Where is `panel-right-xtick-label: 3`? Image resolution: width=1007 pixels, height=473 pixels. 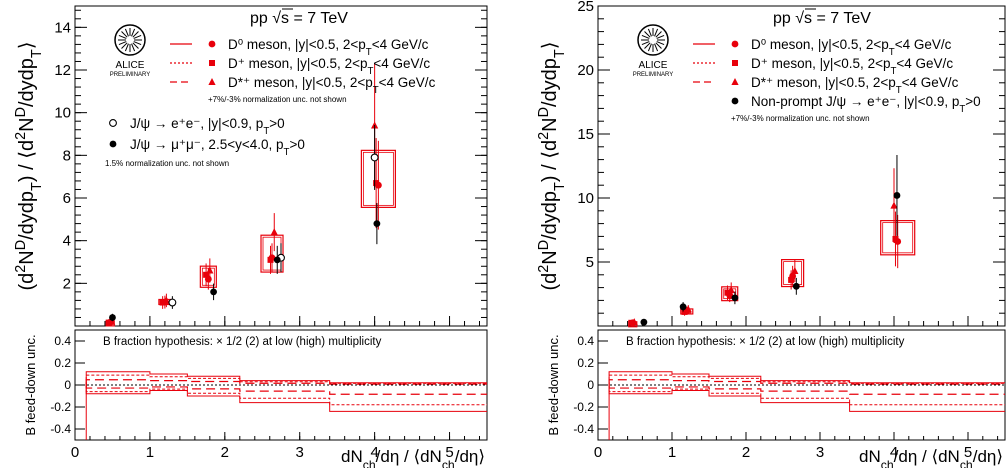
panel-right-xtick-label: 3 is located at coordinates (820, 452).